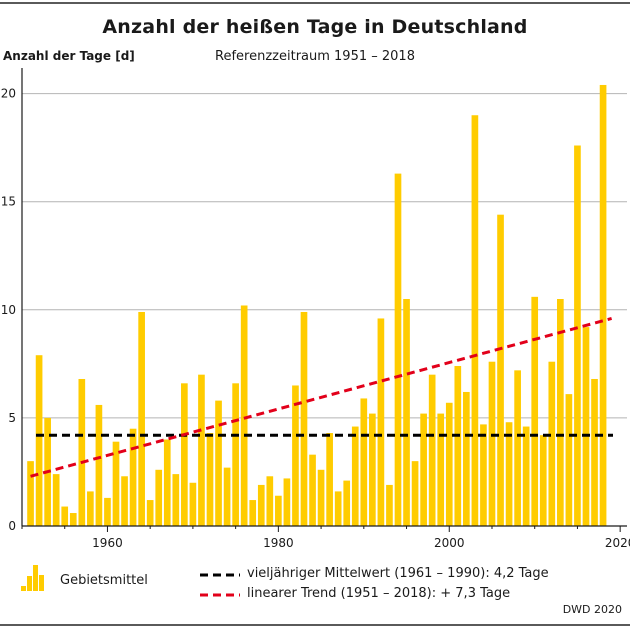  I want to click on y-tick-label: 10, so click(8, 310).